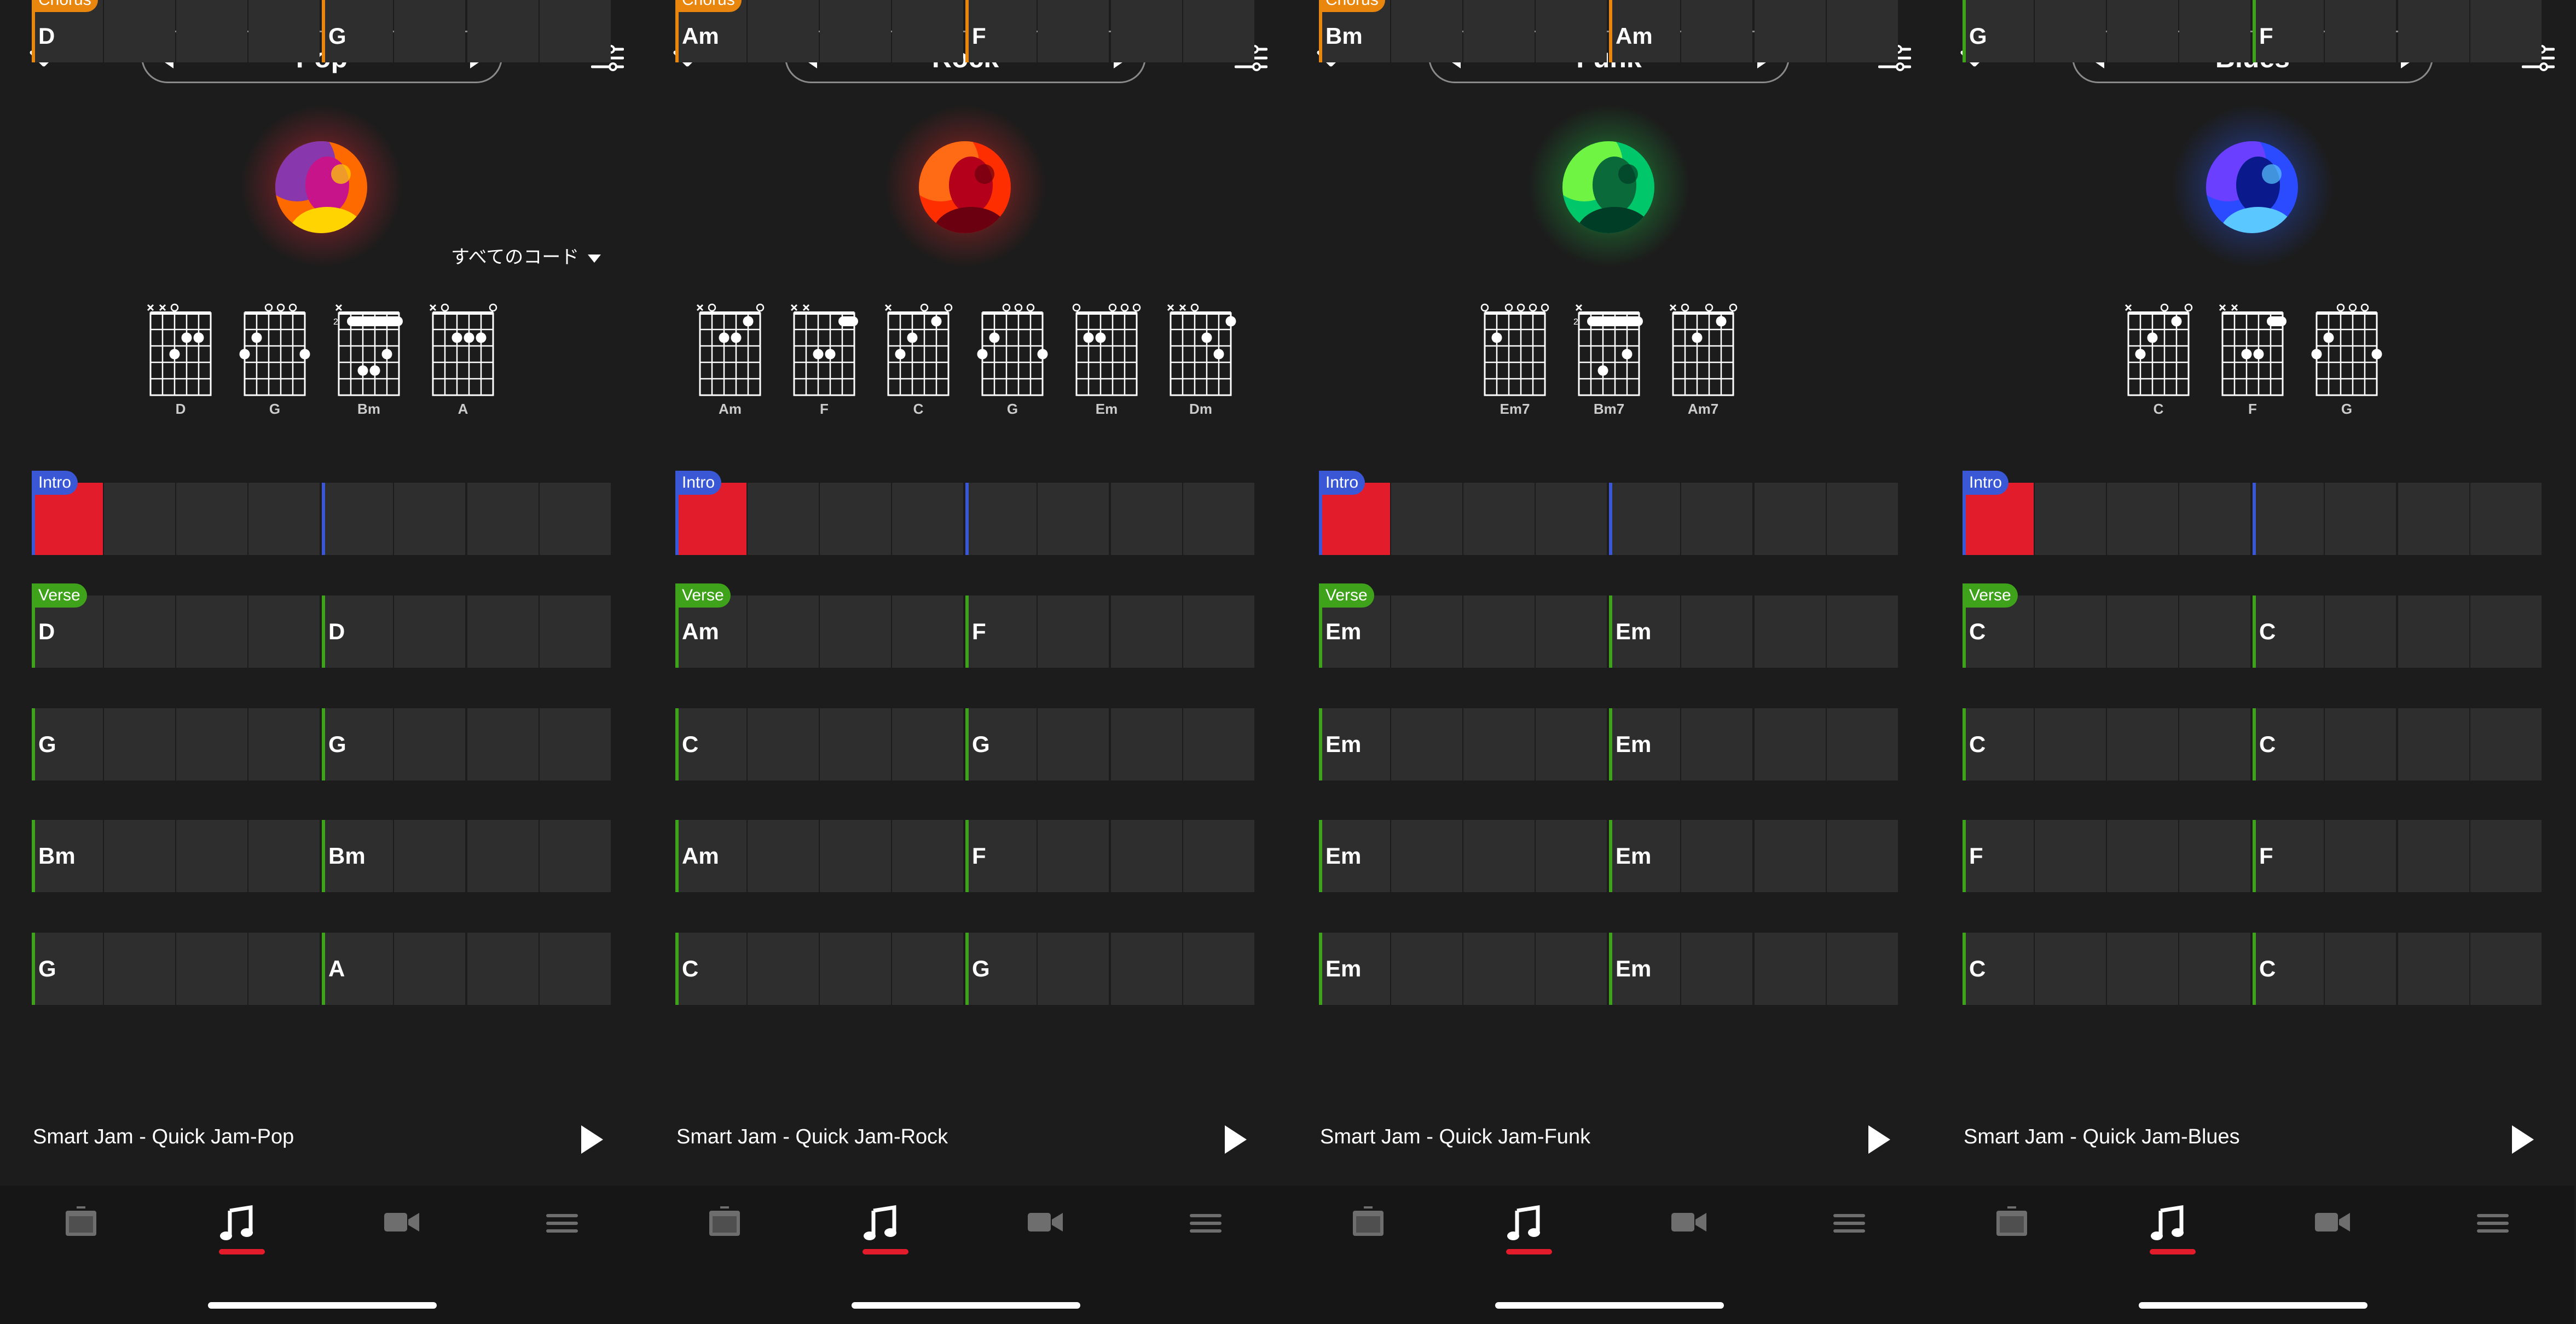 This screenshot has height=1324, width=2576. Describe the element at coordinates (2346, 361) in the screenshot. I see `chord-diagram-g: G` at that location.